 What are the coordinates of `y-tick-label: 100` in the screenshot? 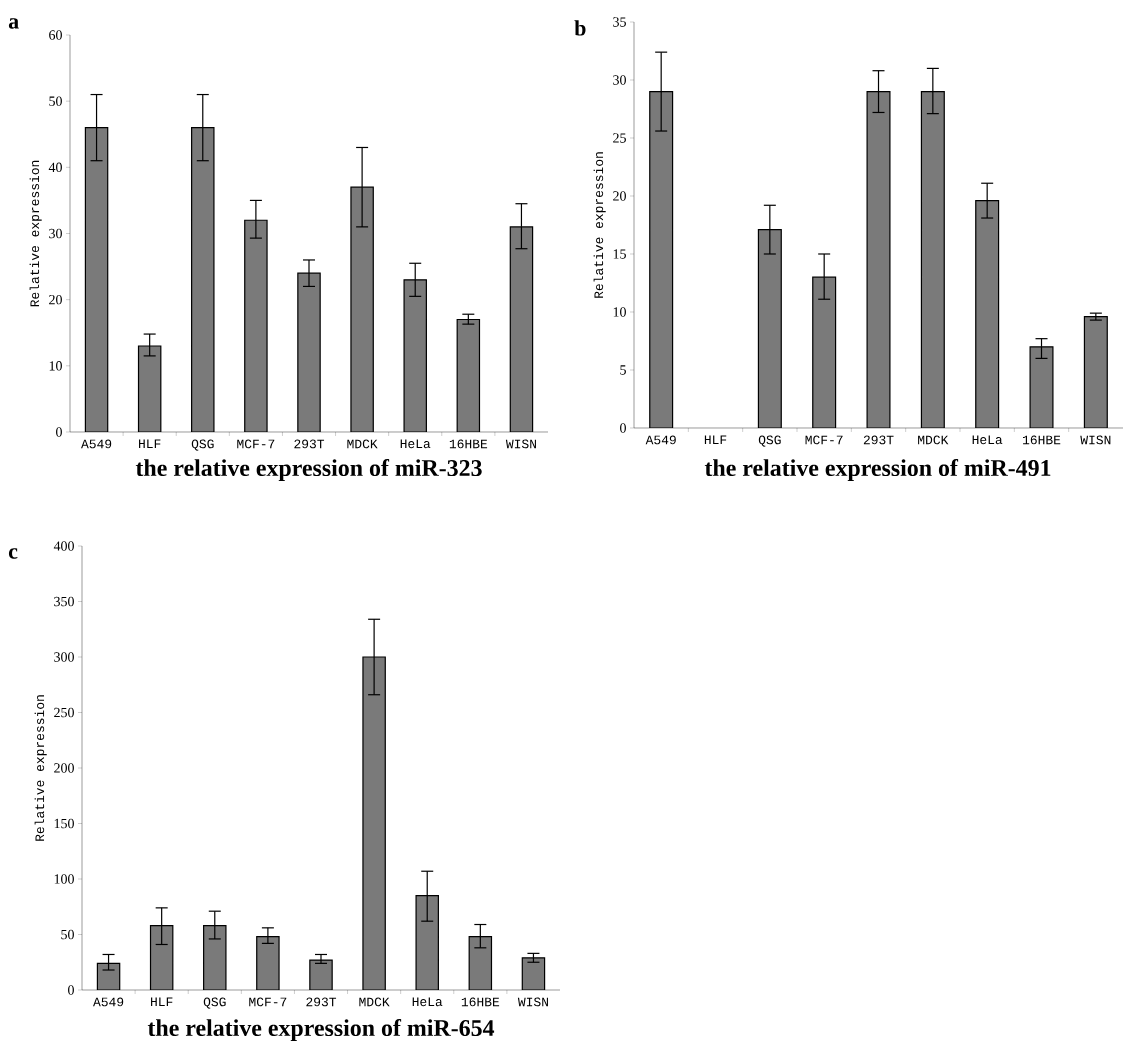 It's located at (64, 879).